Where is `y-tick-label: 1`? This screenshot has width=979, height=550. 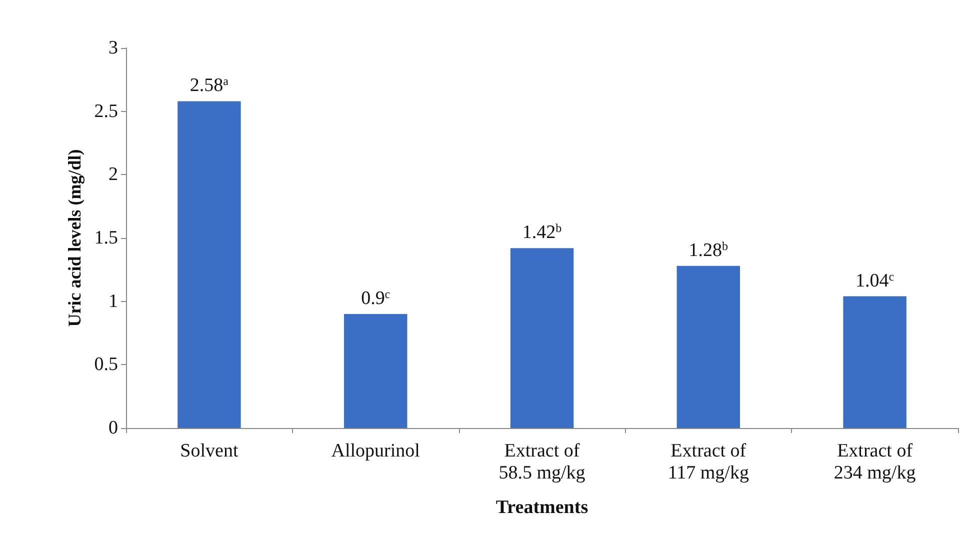
y-tick-label: 1 is located at coordinates (113, 301).